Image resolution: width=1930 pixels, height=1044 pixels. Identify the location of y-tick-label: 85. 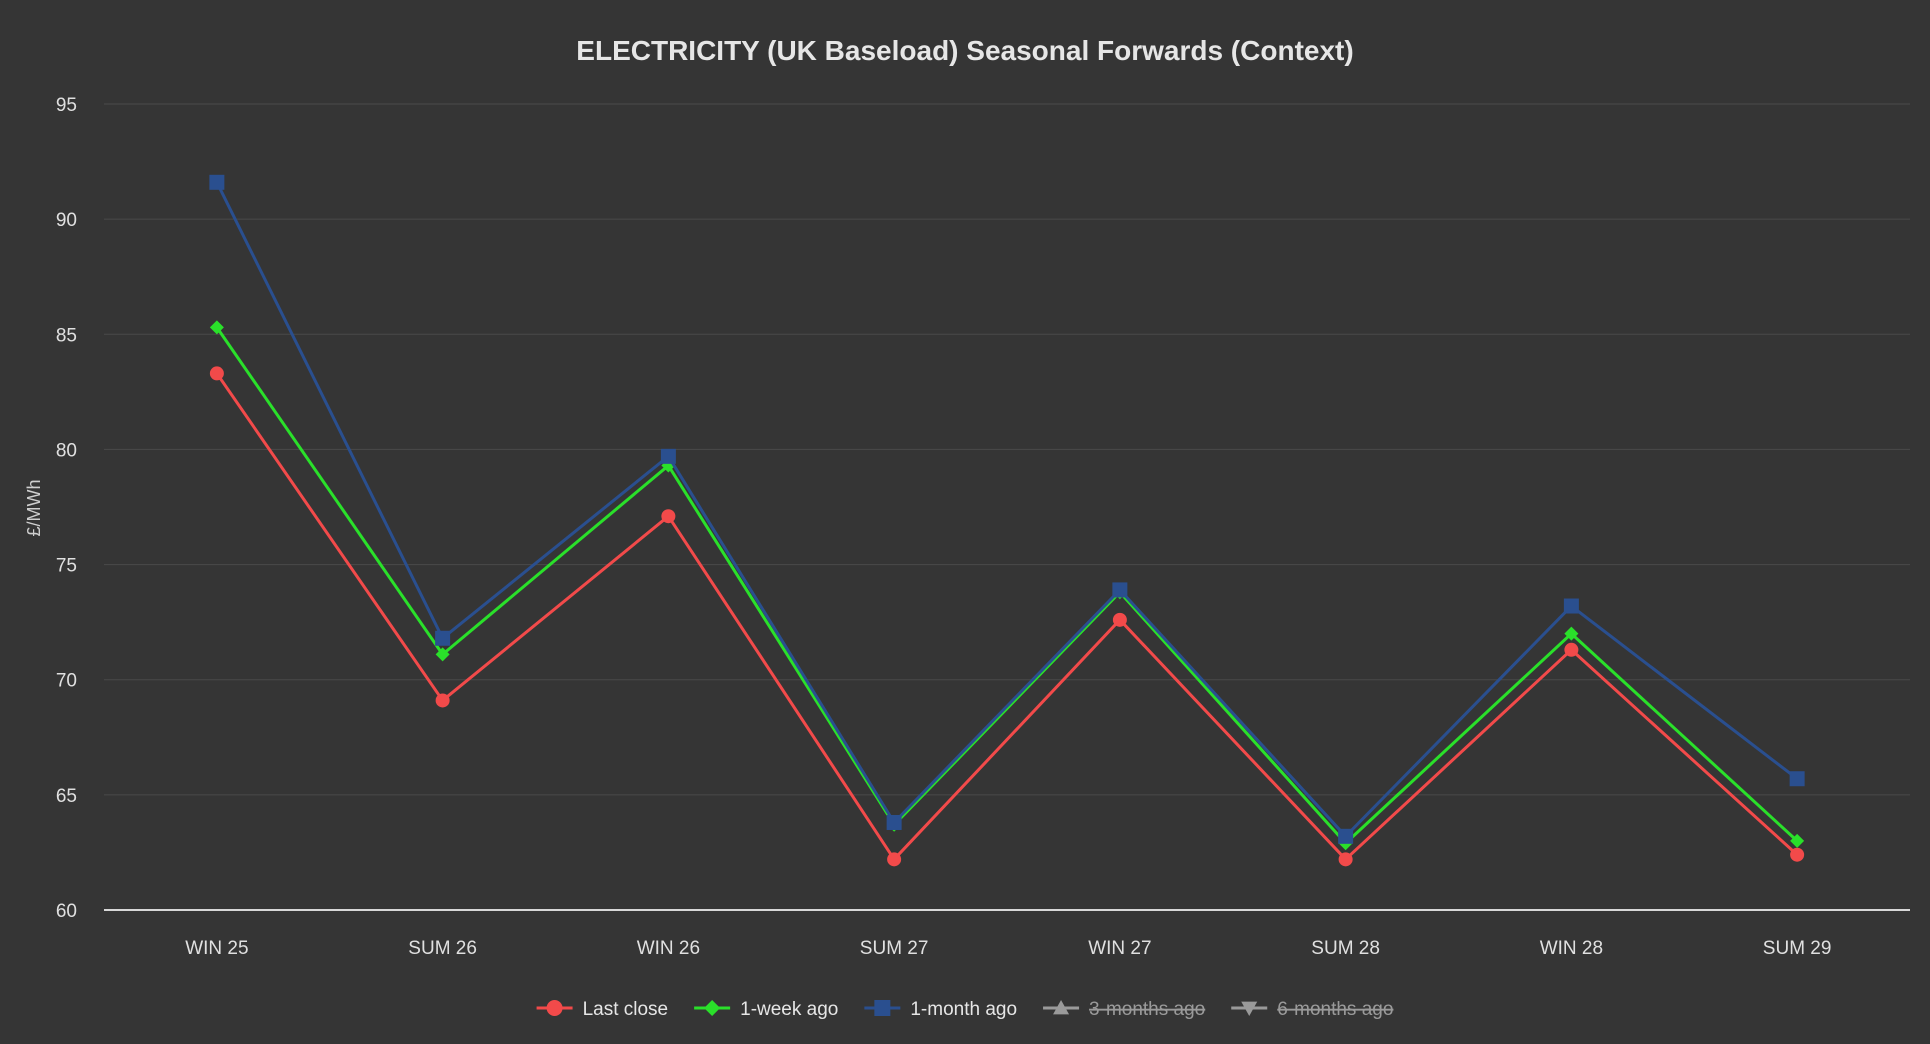
(66, 335).